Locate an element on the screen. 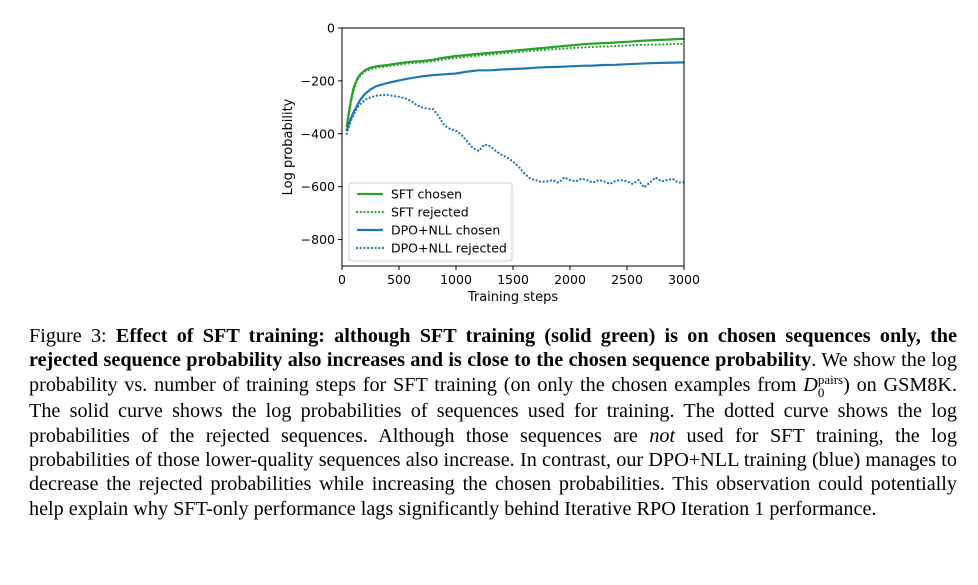  x-tick-label: 1000 is located at coordinates (456, 279).